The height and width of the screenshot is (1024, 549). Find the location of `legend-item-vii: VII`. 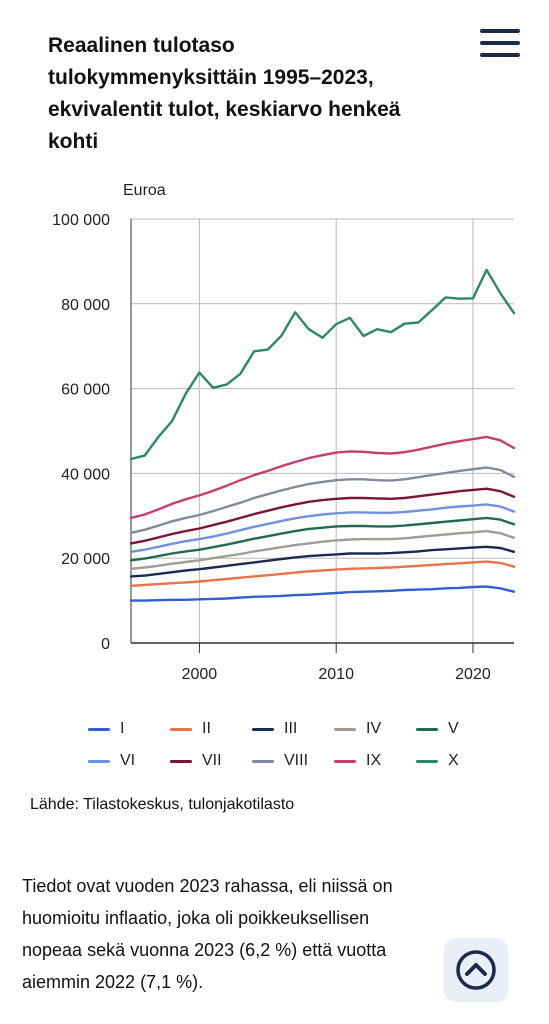

legend-item-vii: VII is located at coordinates (211, 761).